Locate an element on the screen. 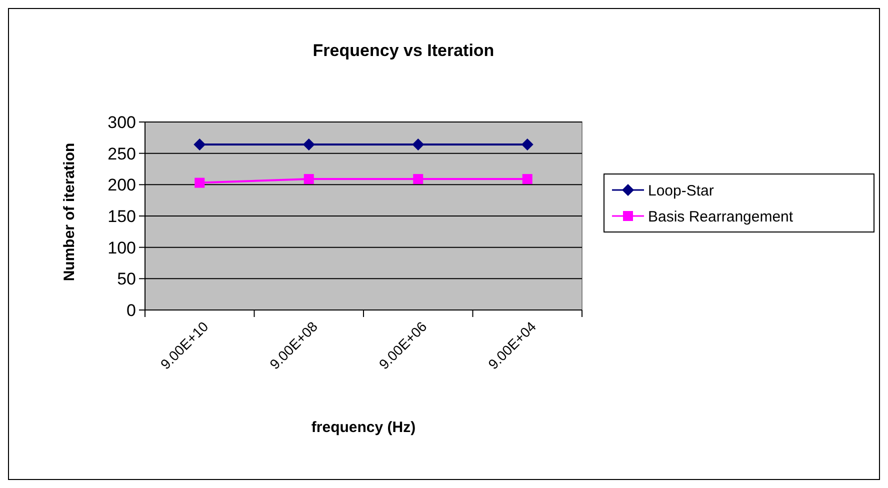 The width and height of the screenshot is (888, 488). y-tick-label: 150 is located at coordinates (122, 216).